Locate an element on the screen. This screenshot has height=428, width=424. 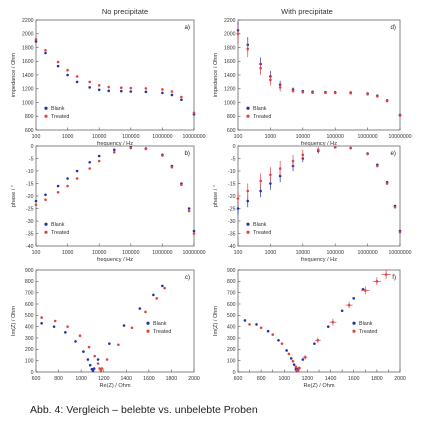
y-tick-label: -40 is located at coordinates (30, 247).